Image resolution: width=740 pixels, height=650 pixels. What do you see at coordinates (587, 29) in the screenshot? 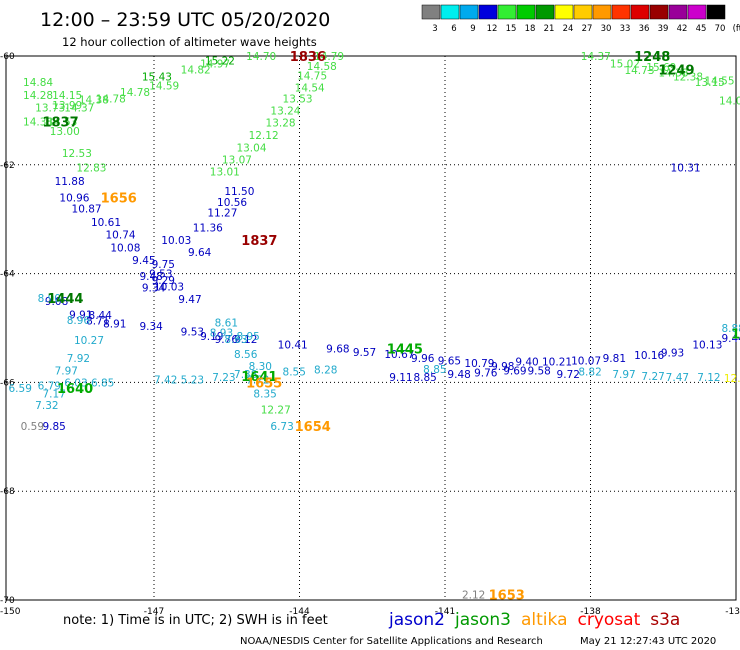
I see `colorbar-label: 27` at bounding box center [587, 29].